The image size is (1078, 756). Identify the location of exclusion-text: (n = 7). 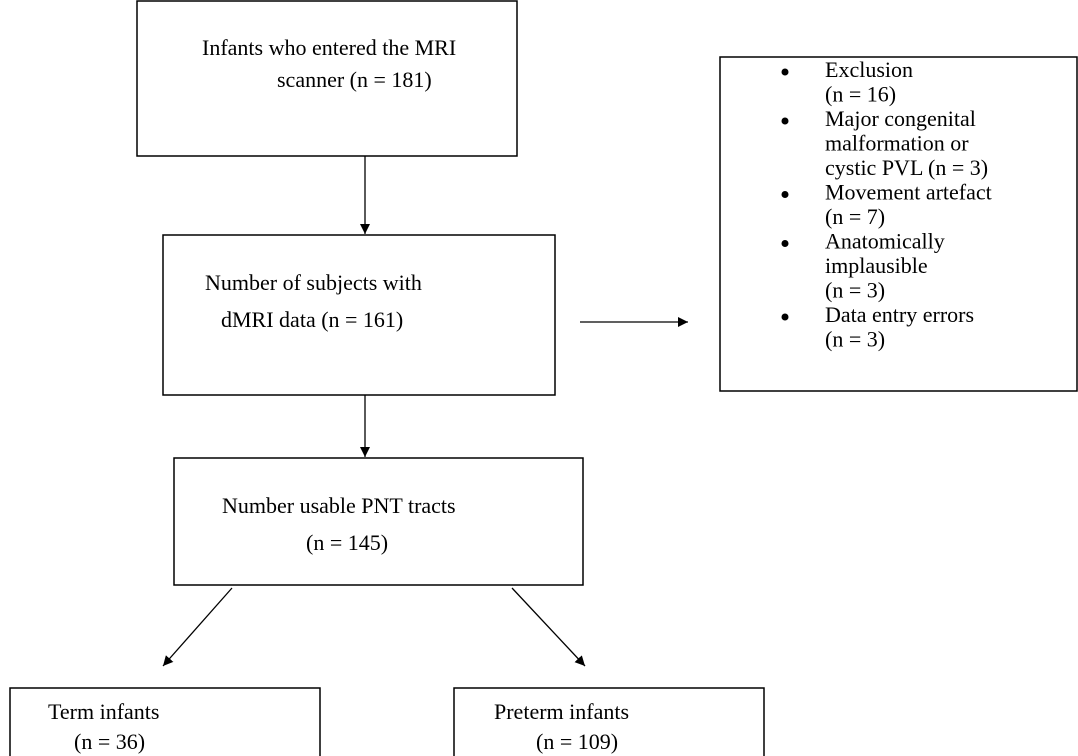
(855, 216).